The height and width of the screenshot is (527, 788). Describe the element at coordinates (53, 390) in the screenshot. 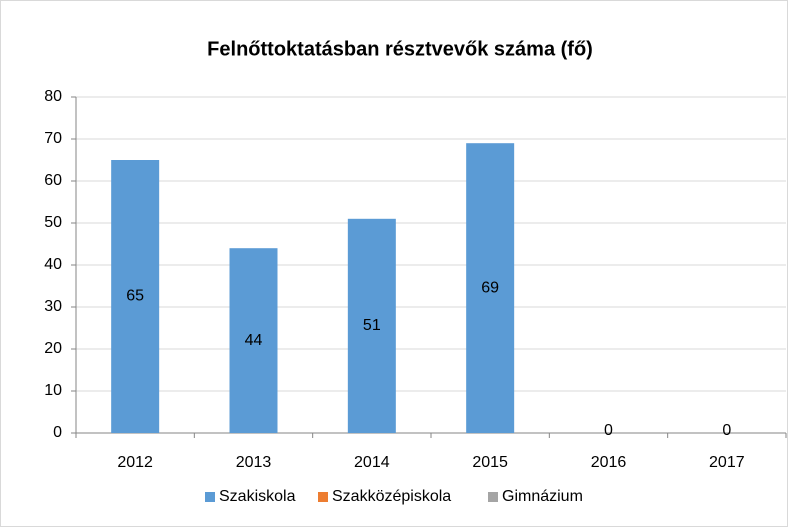

I see `y-tick-label: 10` at that location.